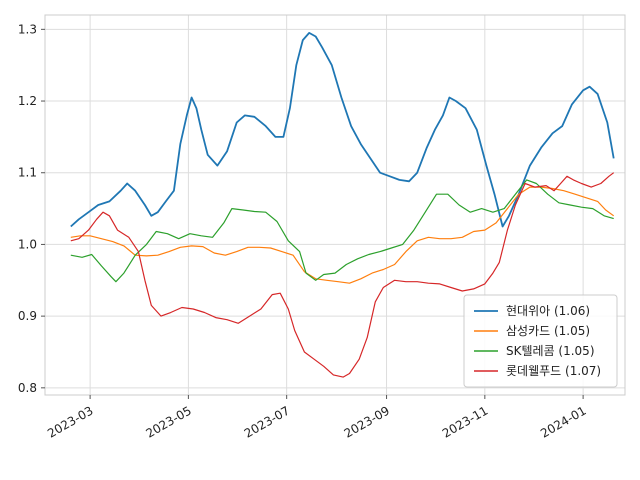  Describe the element at coordinates (27, 173) in the screenshot. I see `y-tick-label: 1.1` at that location.